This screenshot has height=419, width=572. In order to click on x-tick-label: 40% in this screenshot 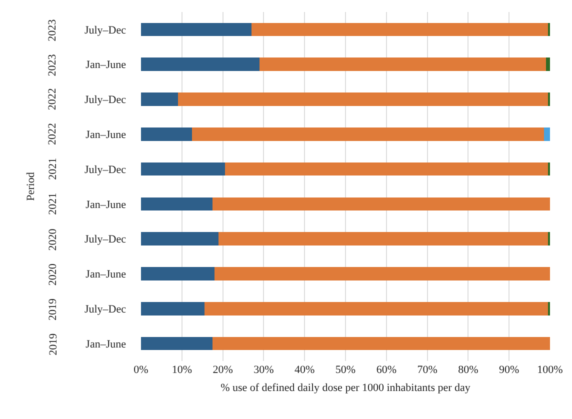, I will do `click(304, 370)`.